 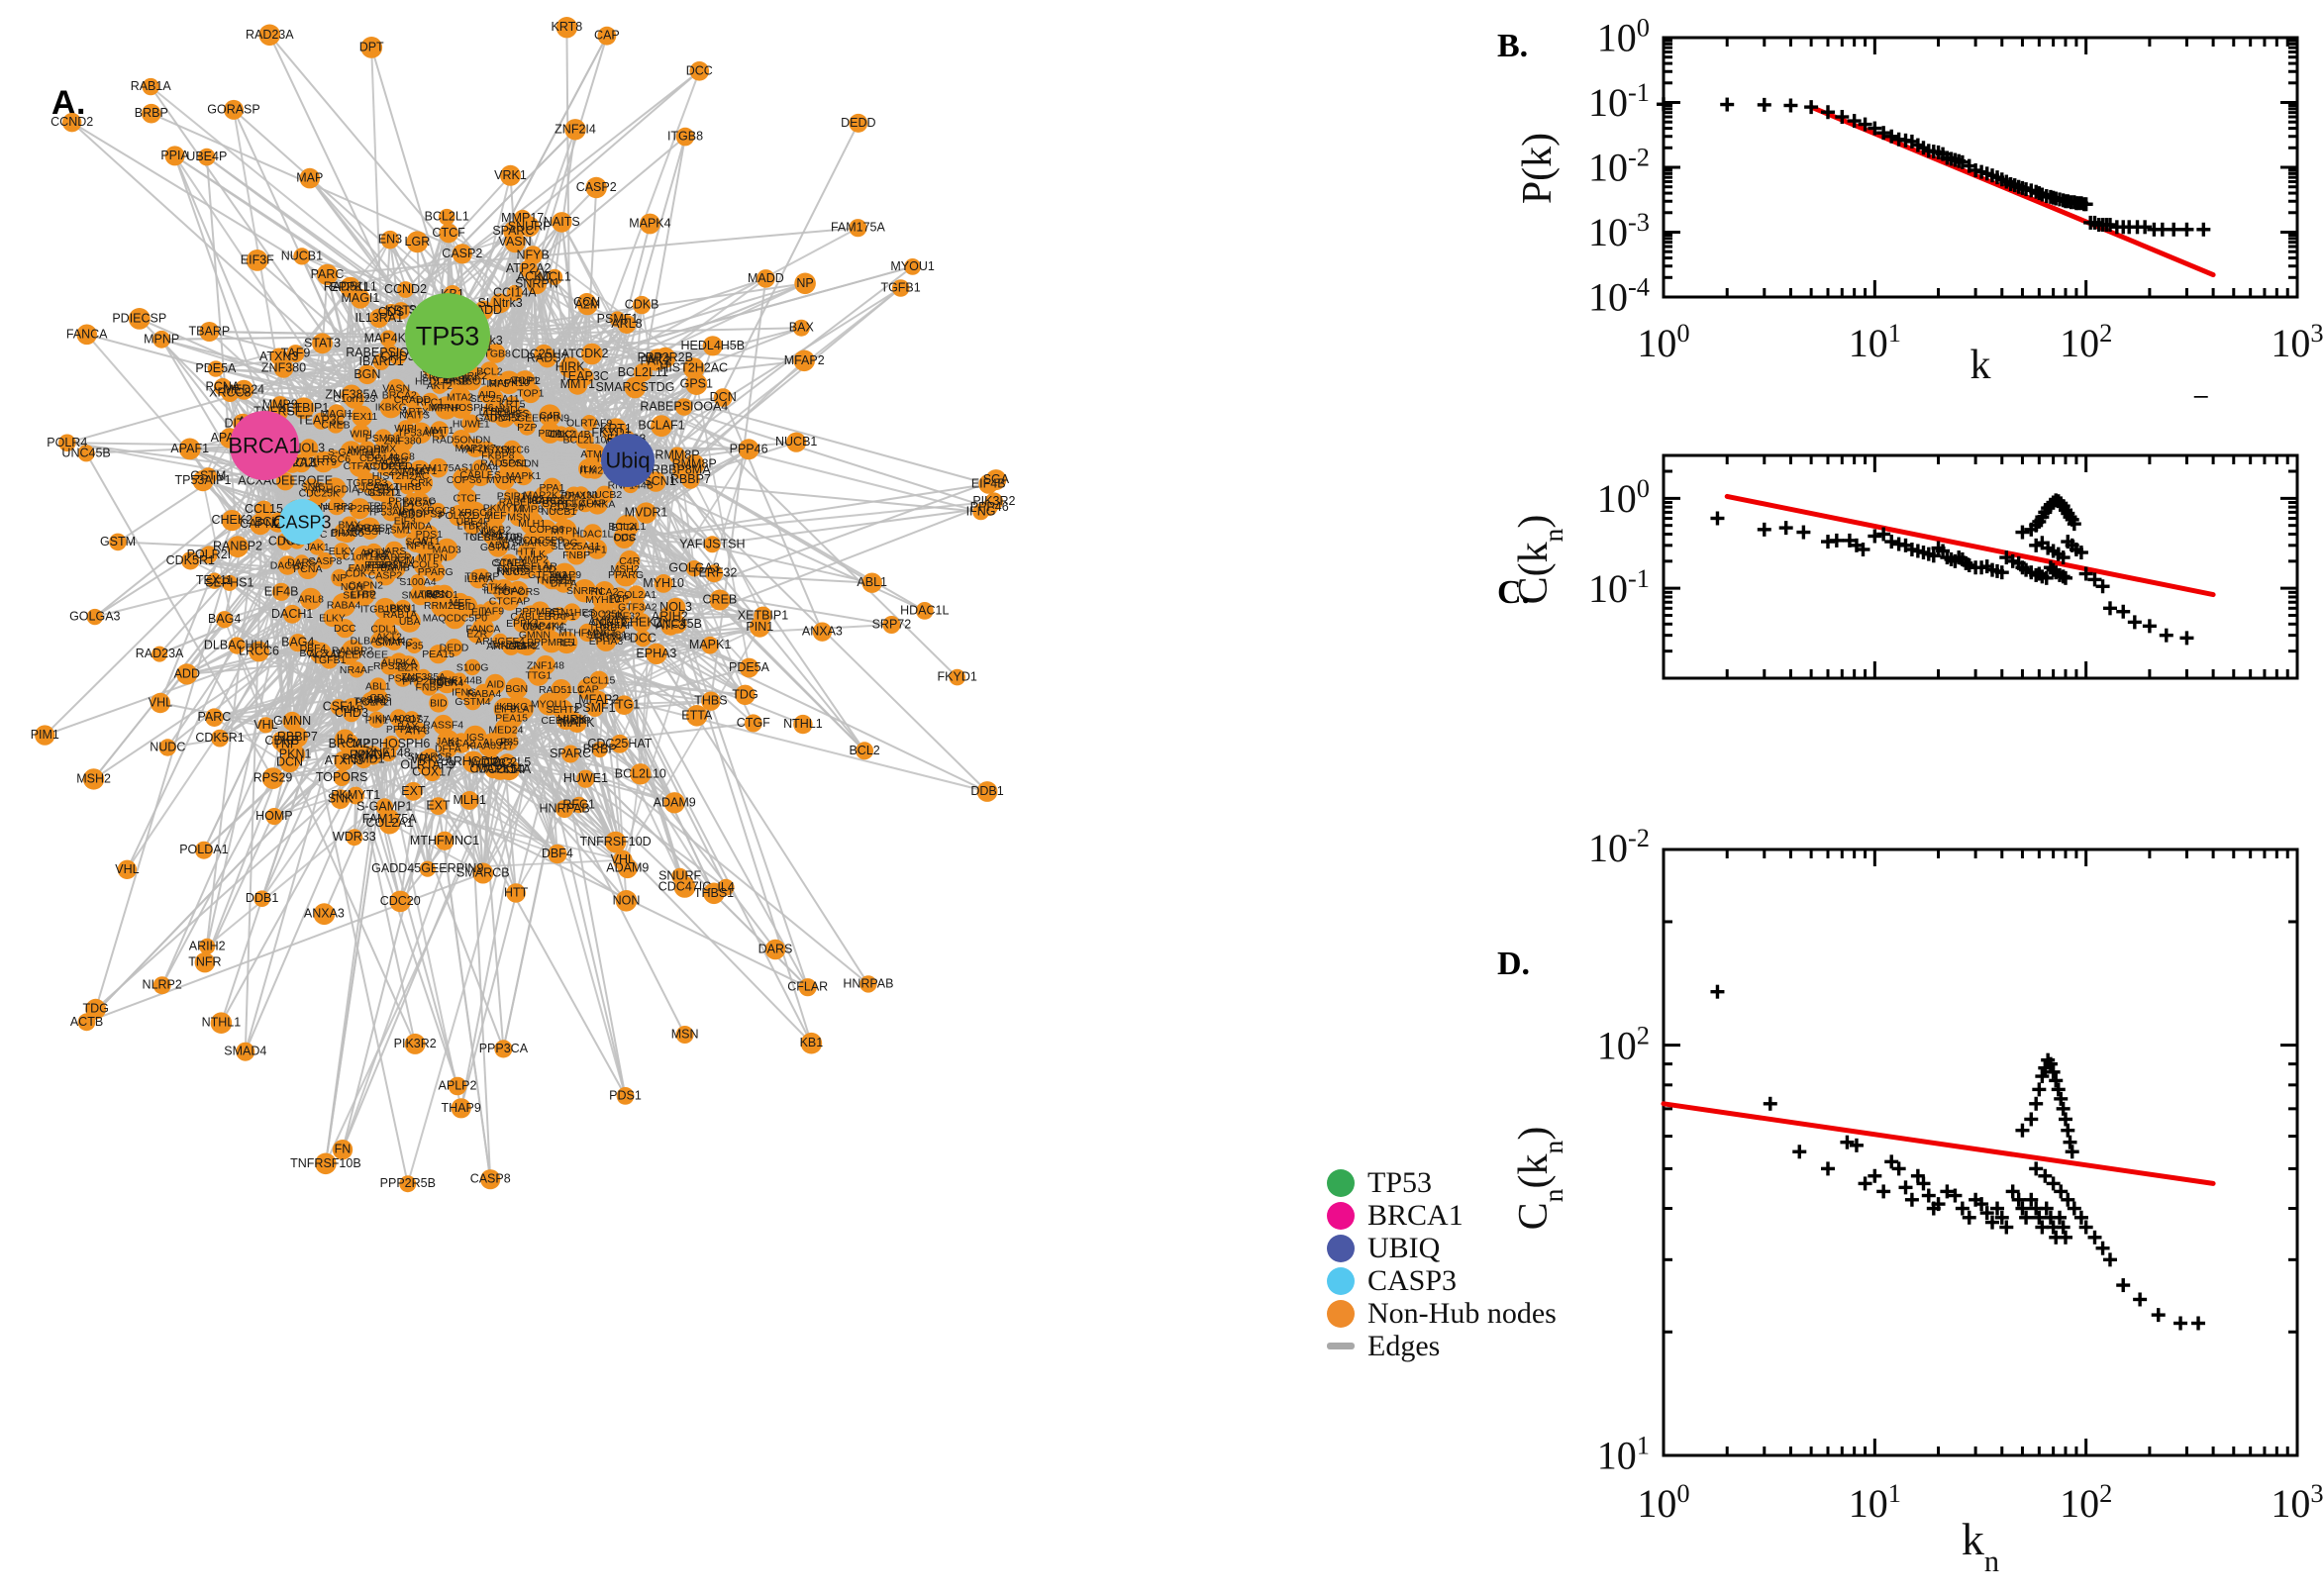 I want to click on network-node-label: PSIP1, so click(x=382, y=565).